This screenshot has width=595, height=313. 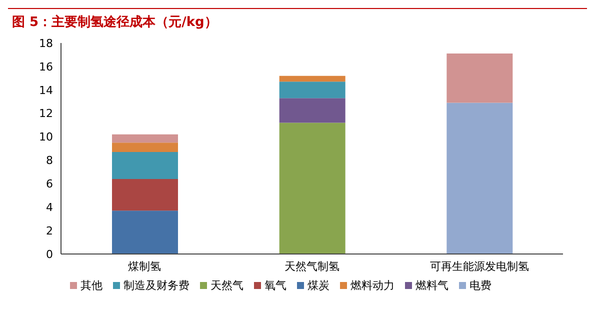 What do you see at coordinates (312, 266) in the screenshot?
I see `x-tick-label: 天然气制氢` at bounding box center [312, 266].